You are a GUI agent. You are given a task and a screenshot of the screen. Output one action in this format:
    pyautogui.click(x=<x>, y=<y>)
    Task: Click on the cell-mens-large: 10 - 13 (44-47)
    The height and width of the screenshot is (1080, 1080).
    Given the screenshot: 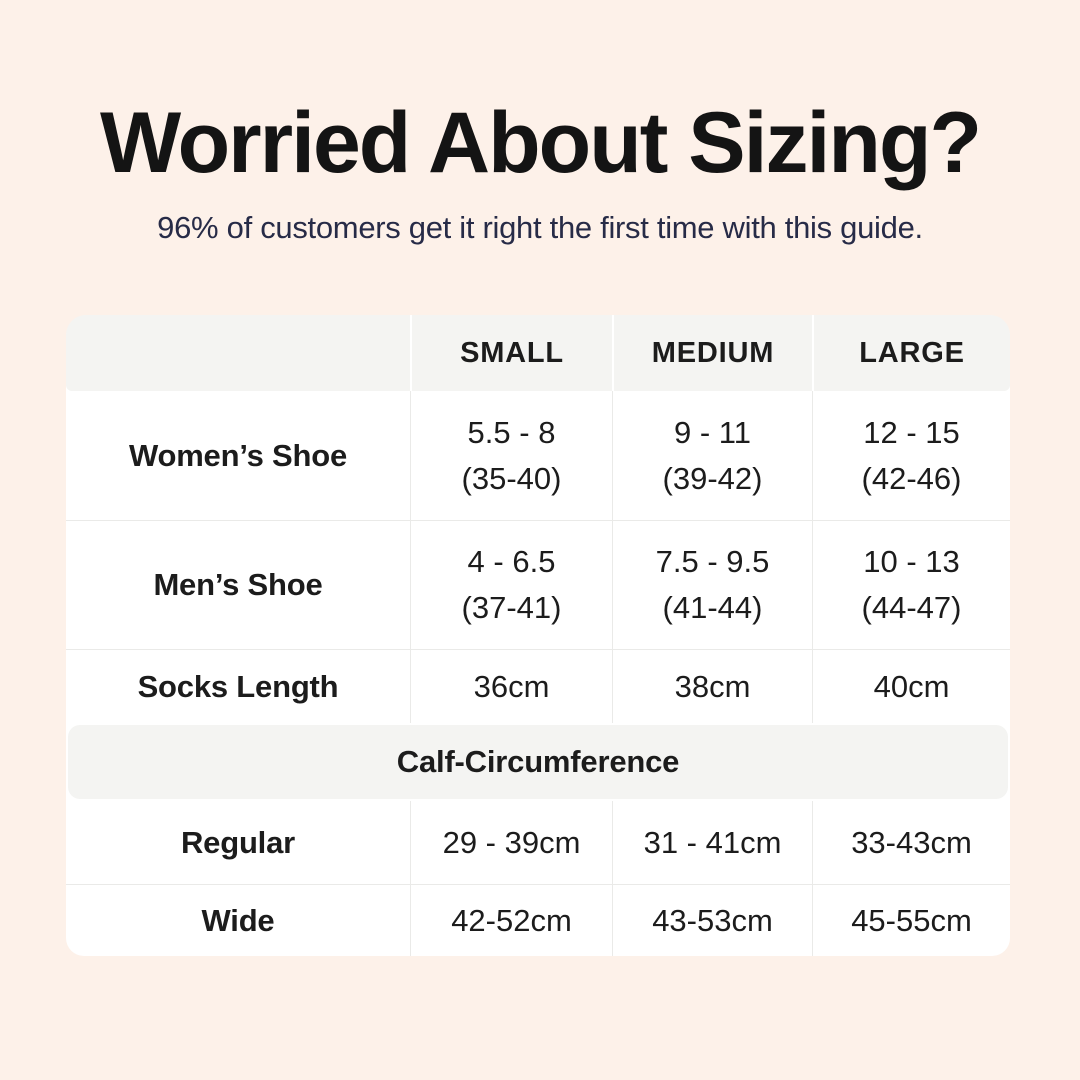 What is the action you would take?
    pyautogui.click(x=911, y=585)
    